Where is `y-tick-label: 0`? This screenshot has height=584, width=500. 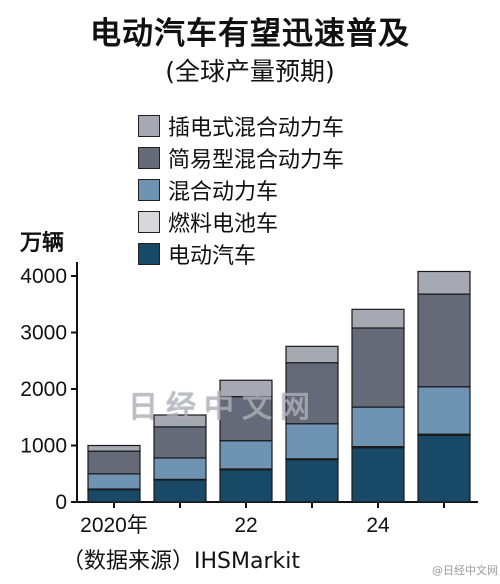 y-tick-label: 0 is located at coordinates (61, 502).